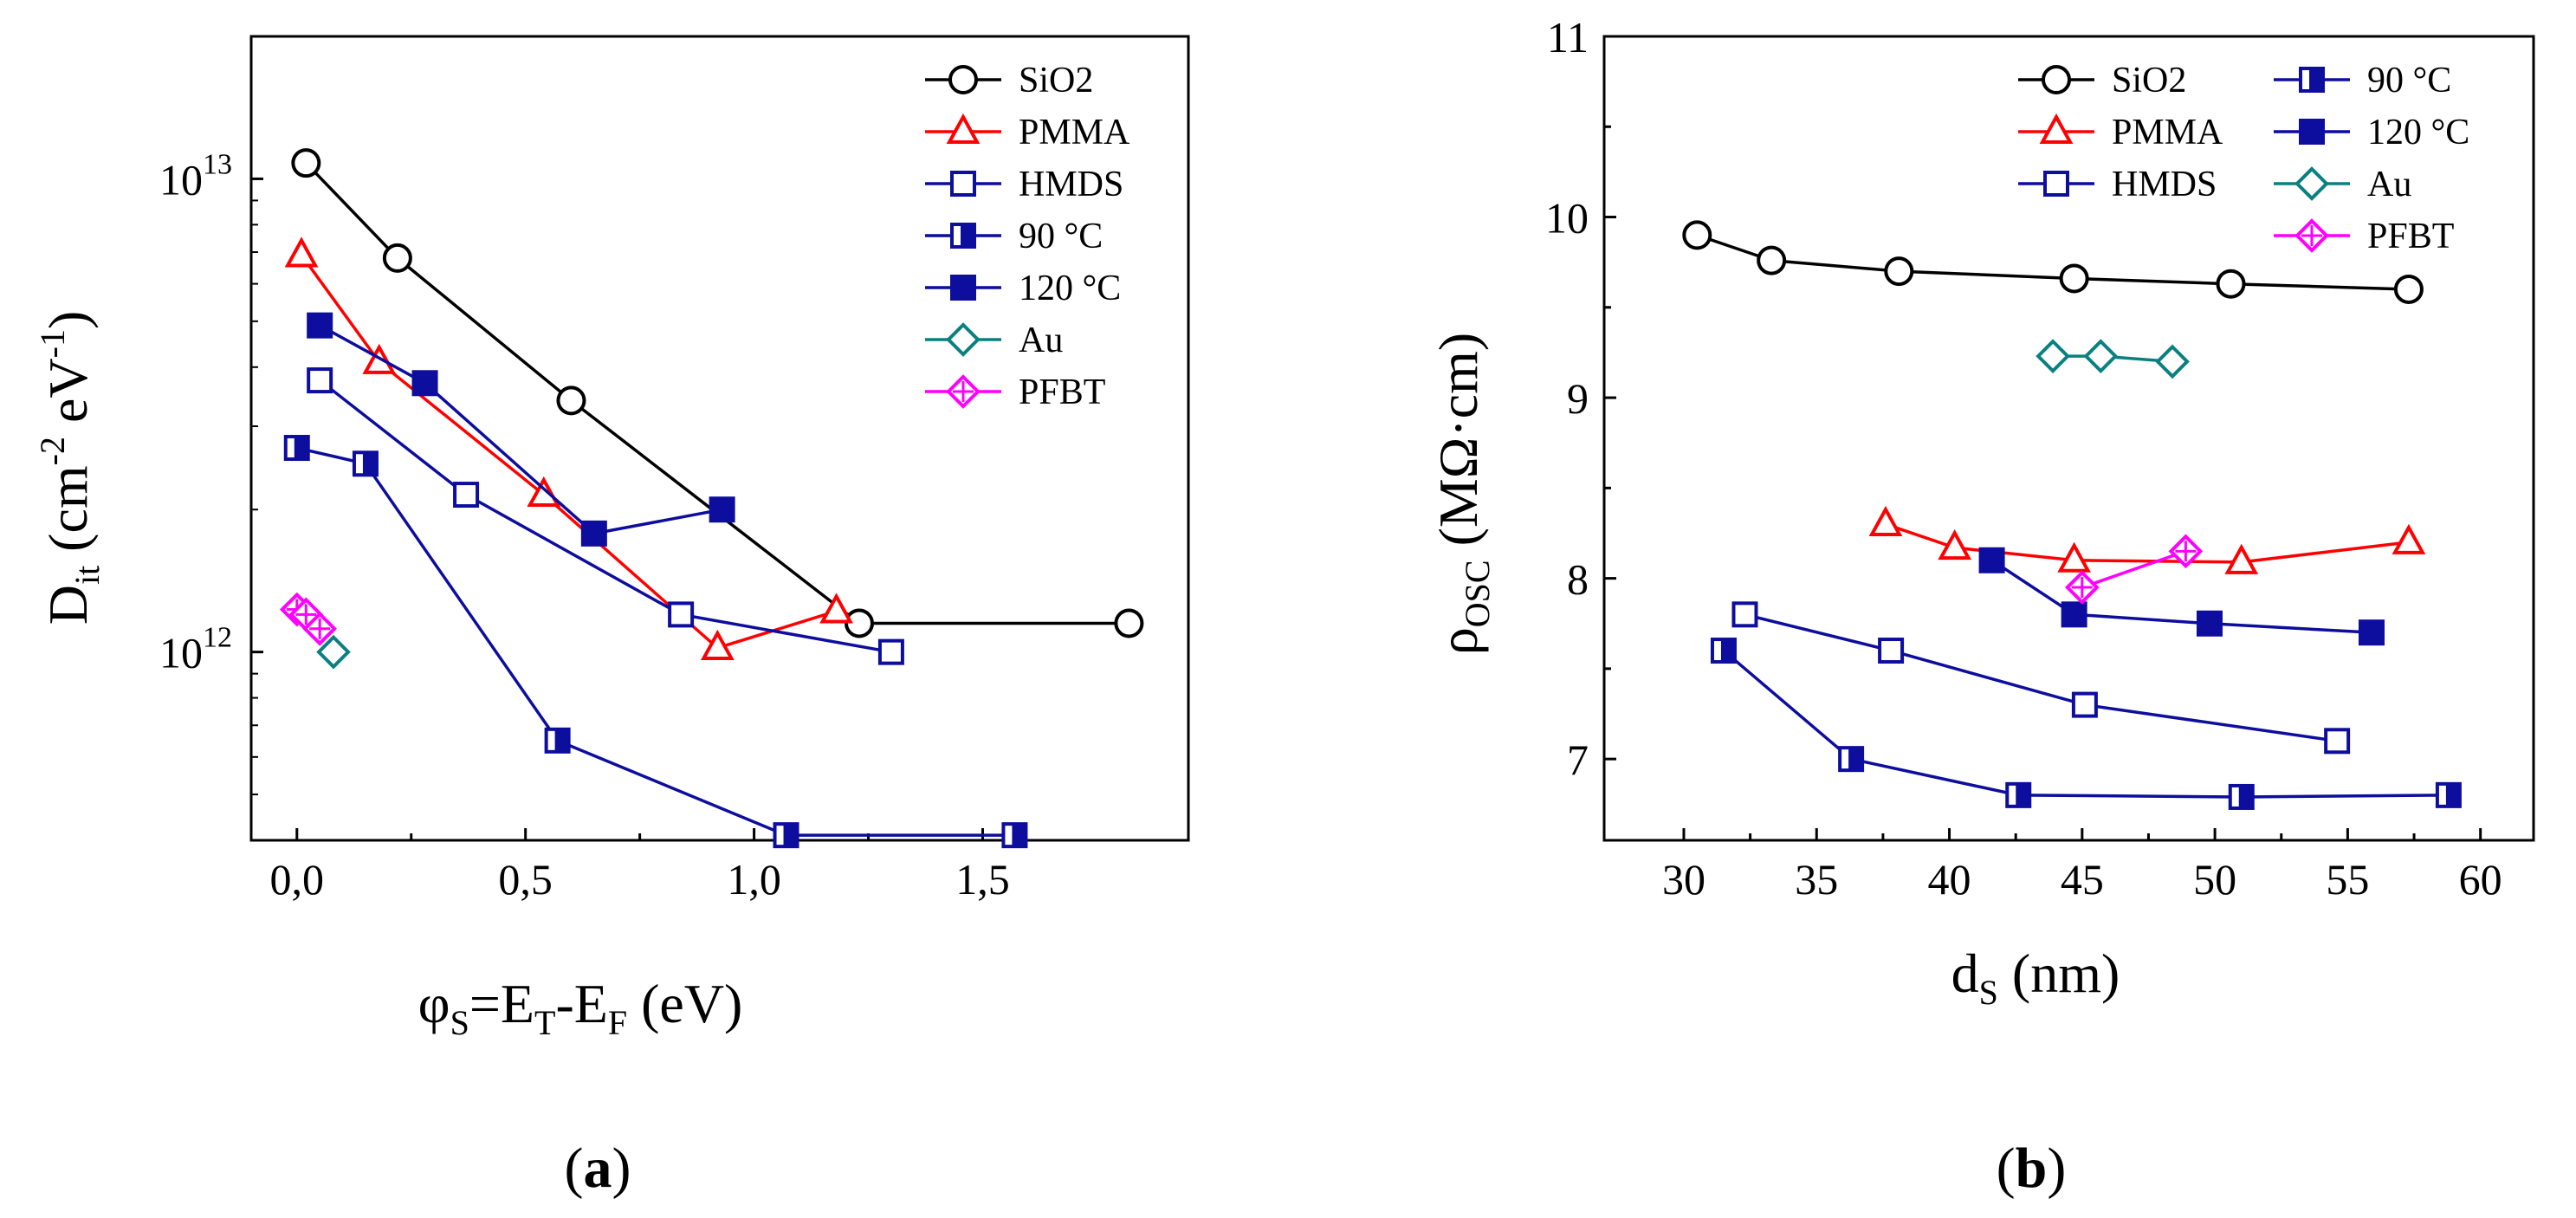  I want to click on series-90-c, so click(655, 642).